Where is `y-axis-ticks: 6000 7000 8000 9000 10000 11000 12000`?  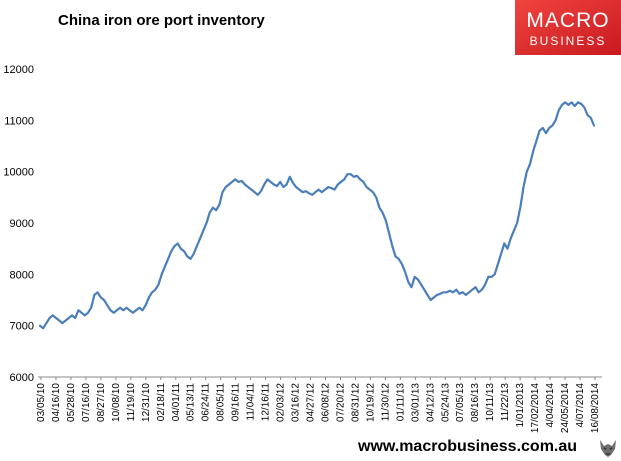 y-axis-ticks: 6000 7000 8000 9000 10000 11000 12000 is located at coordinates (18, 224).